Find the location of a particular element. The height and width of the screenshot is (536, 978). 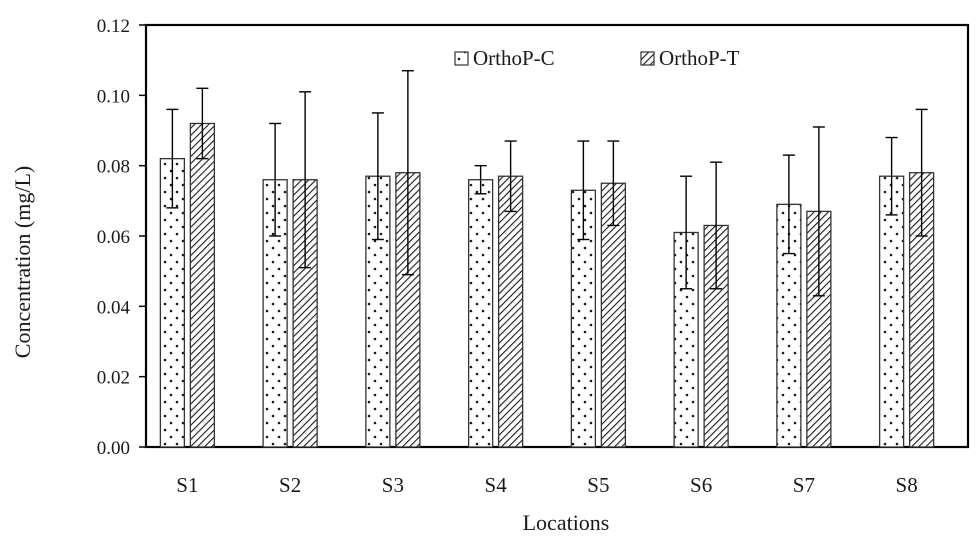

error-bar-orthop-t-s5 is located at coordinates (613, 183).